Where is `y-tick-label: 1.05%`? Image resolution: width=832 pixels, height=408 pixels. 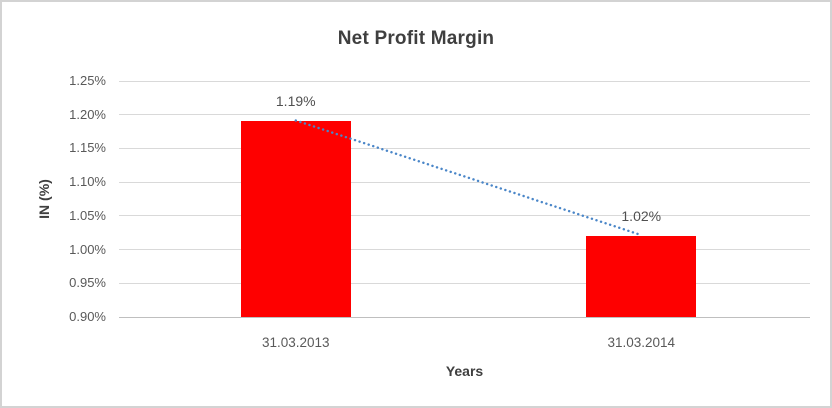
y-tick-label: 1.05% is located at coordinates (87, 215).